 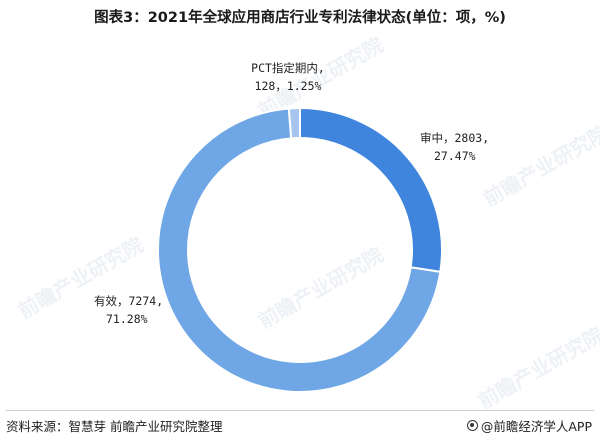 I want to click on label-pending-value: 27.47%, so click(x=455, y=156).